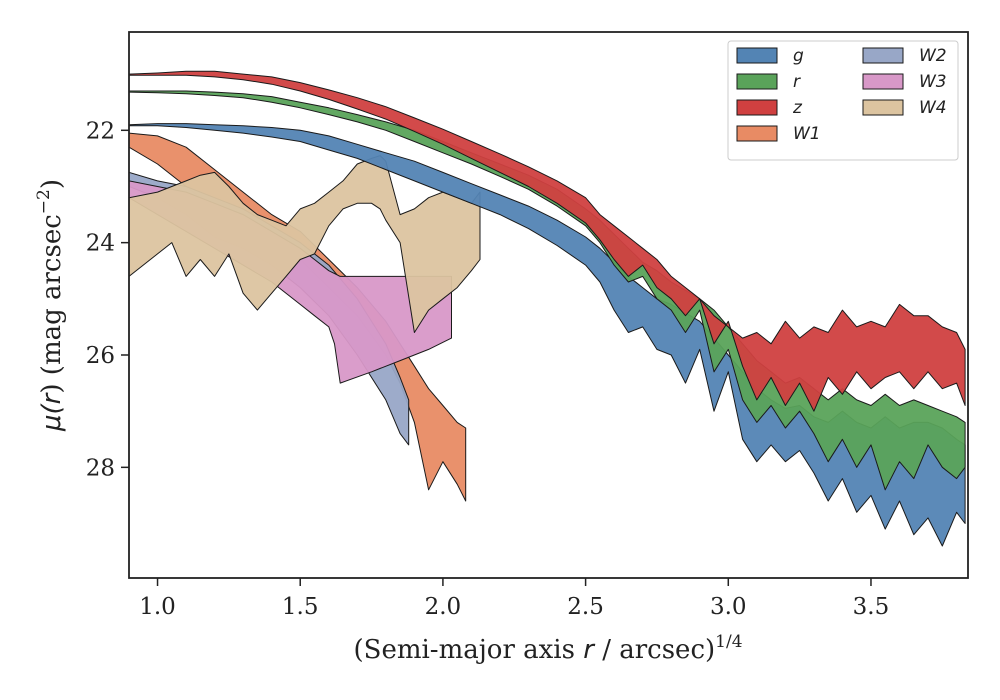  Describe the element at coordinates (100, 468) in the screenshot. I see `y-tick-label: 28` at that location.